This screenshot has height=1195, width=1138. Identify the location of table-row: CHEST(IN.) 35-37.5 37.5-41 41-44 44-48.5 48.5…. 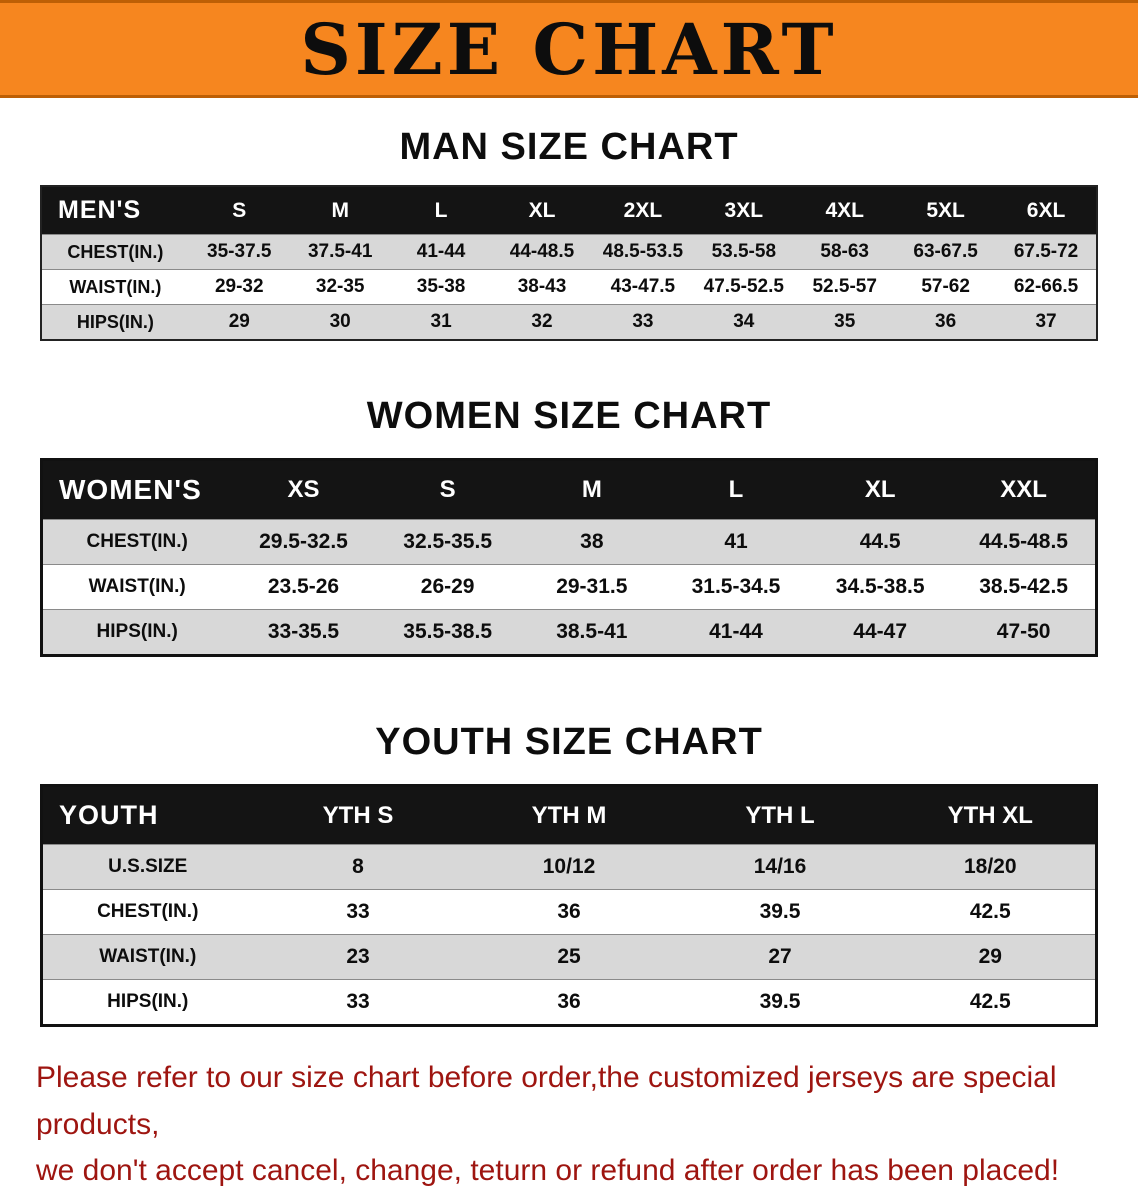
(569, 252).